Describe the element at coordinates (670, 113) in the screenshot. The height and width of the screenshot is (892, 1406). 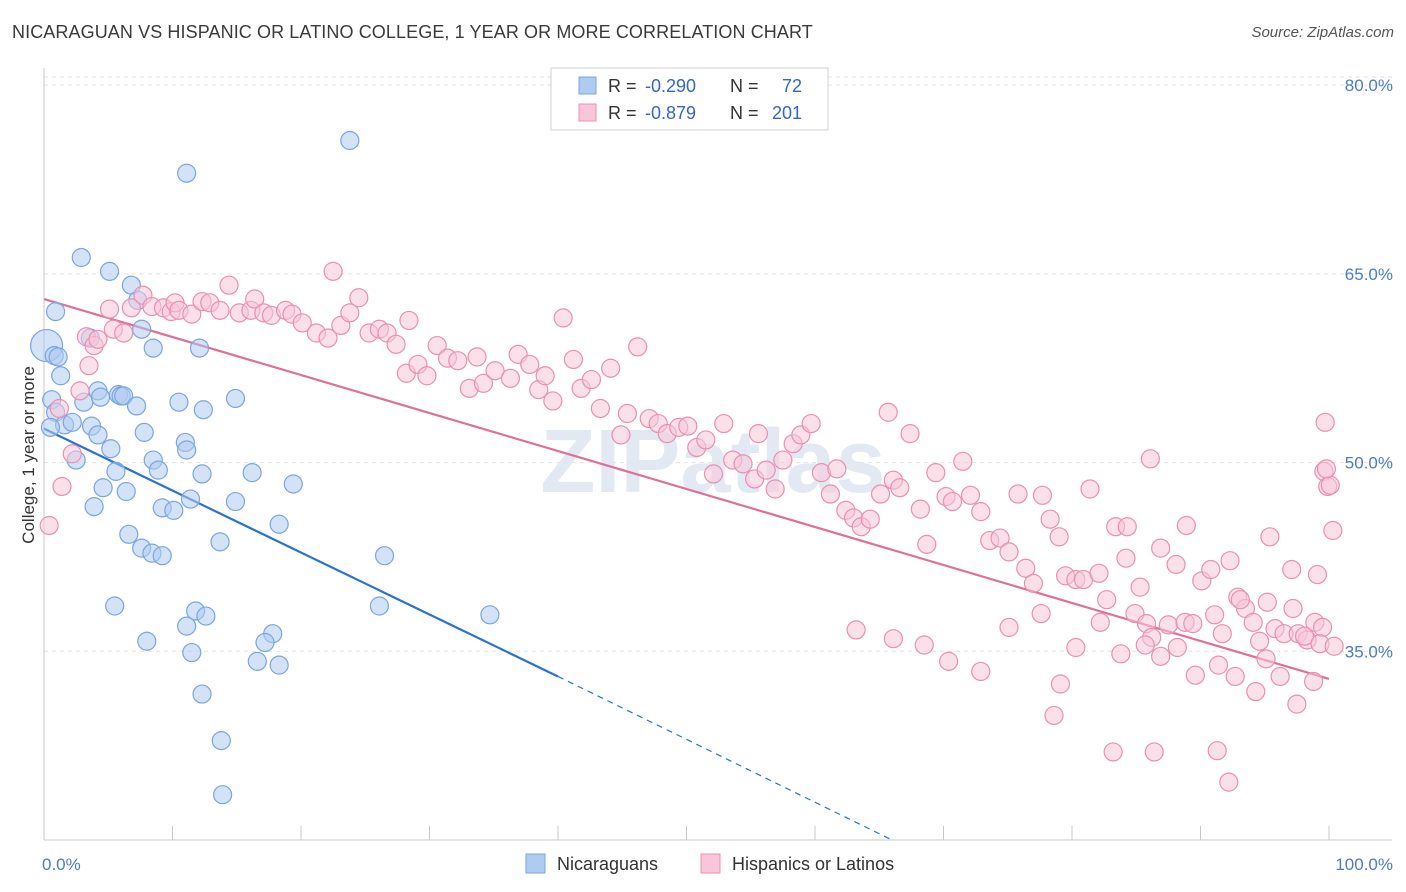
I see `legend-r-value-1: -0.879` at that location.